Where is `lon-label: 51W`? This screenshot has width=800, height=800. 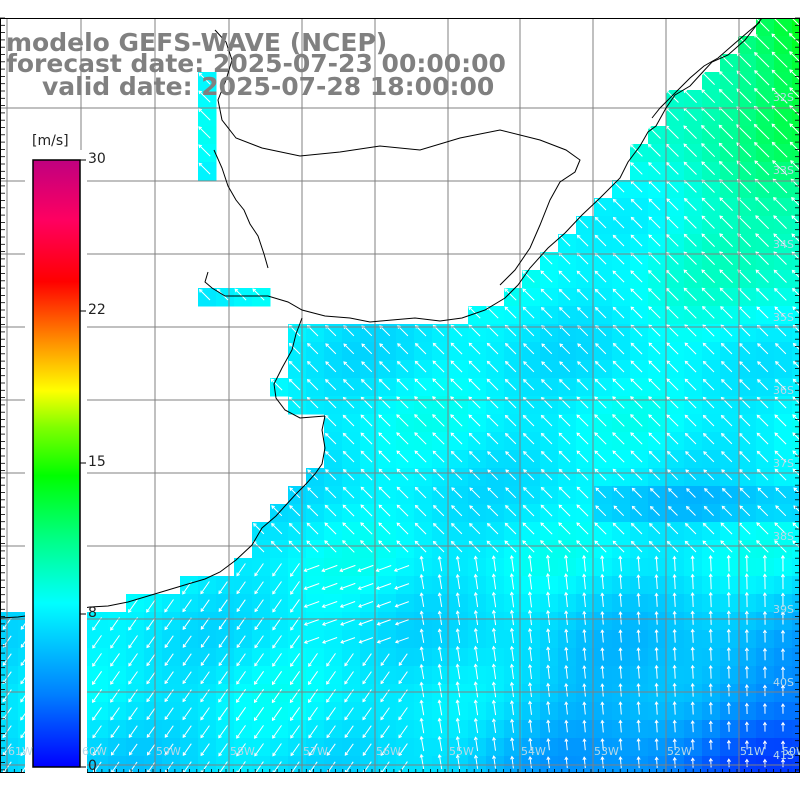 lon-label: 51W is located at coordinates (752, 751).